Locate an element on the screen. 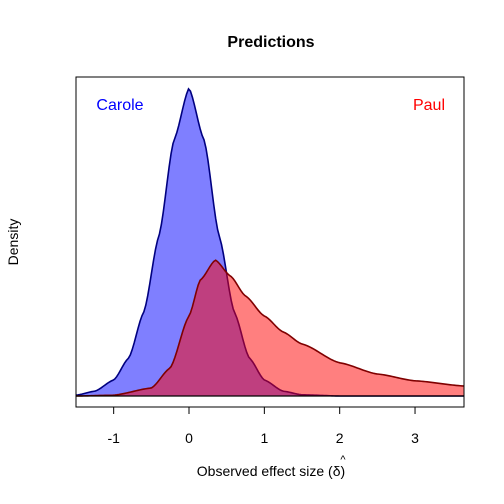 Image resolution: width=504 pixels, height=504 pixels. series-label-carole: Carole is located at coordinates (119, 105).